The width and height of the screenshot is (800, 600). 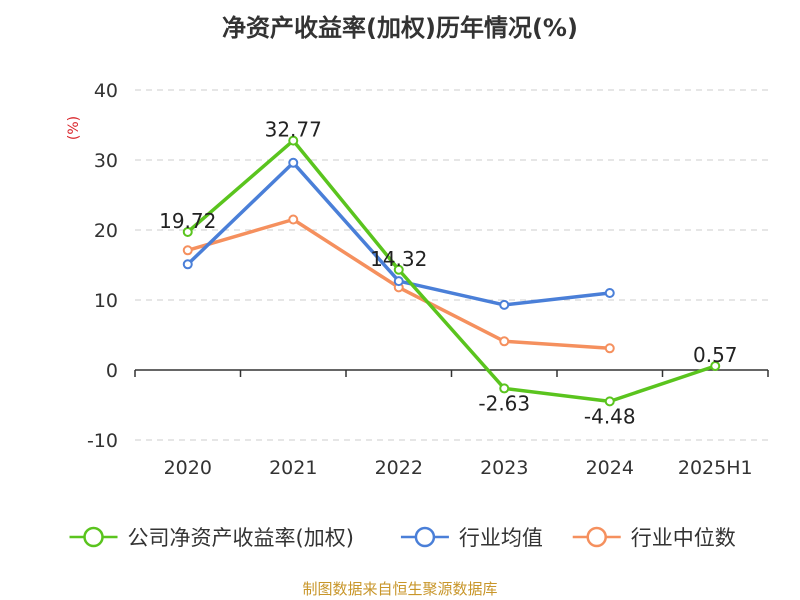 I want to click on x-tick-label: 2024, so click(x=610, y=468).